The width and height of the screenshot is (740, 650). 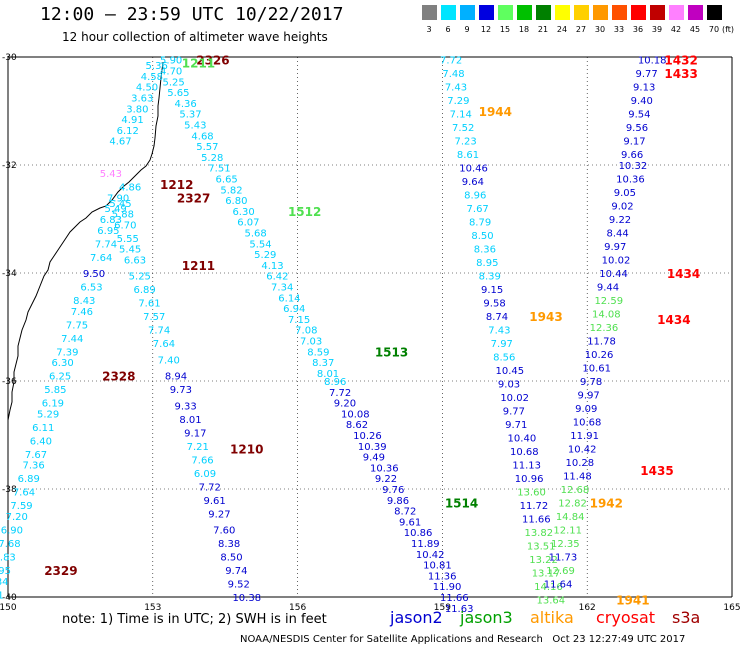 I want to click on wave-height-value: 4.91, so click(x=132, y=120).